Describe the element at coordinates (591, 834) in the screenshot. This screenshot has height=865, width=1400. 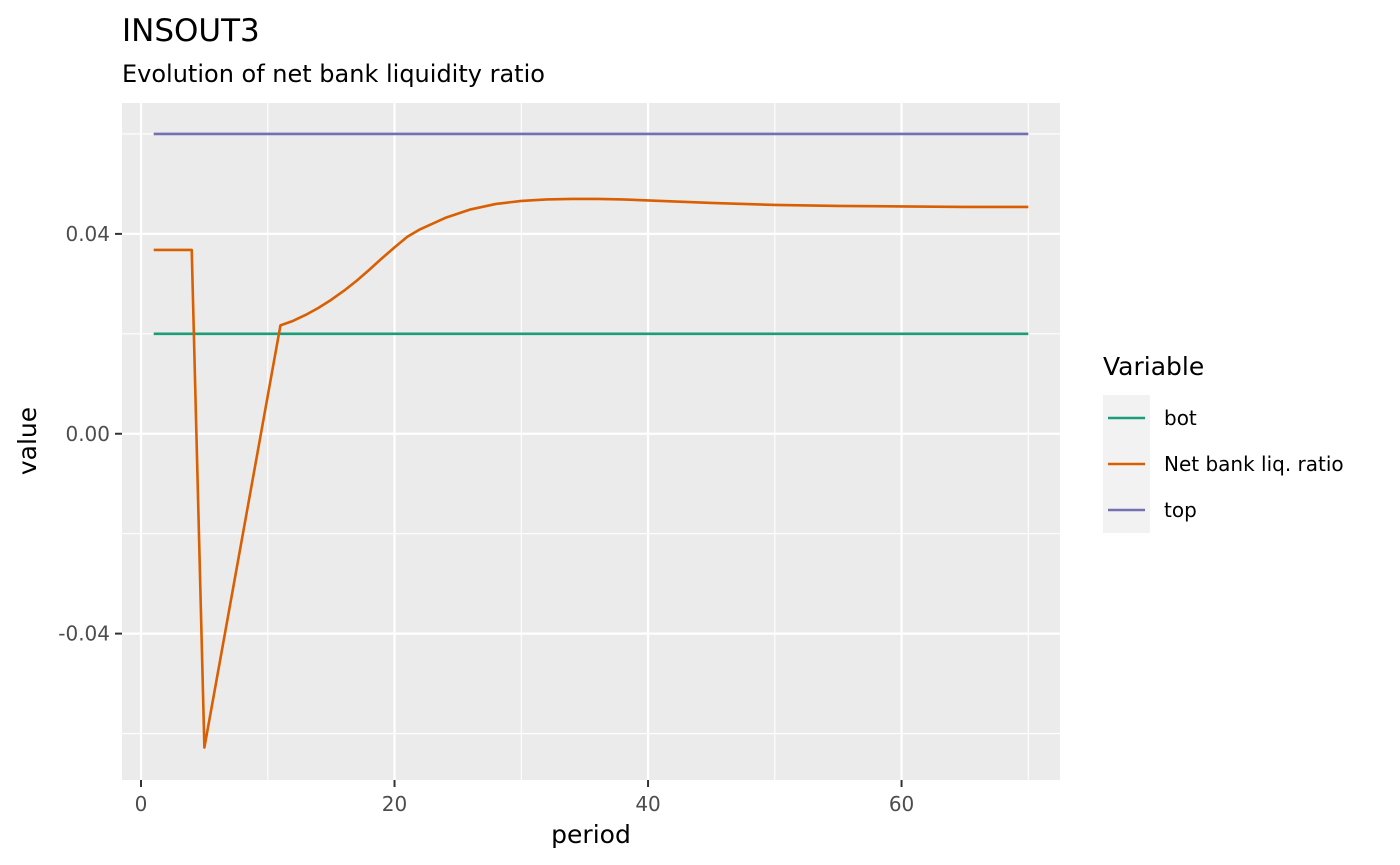
I see `x-axis-title: period` at that location.